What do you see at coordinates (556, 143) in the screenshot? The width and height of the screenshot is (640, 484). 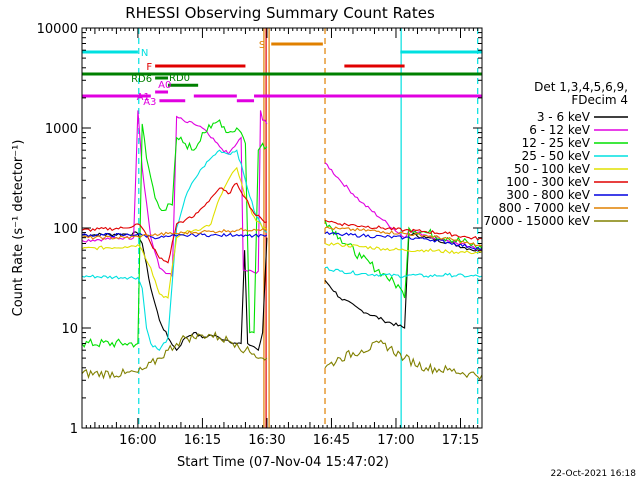 I see `legend-label: 12 - 25 keV` at bounding box center [556, 143].